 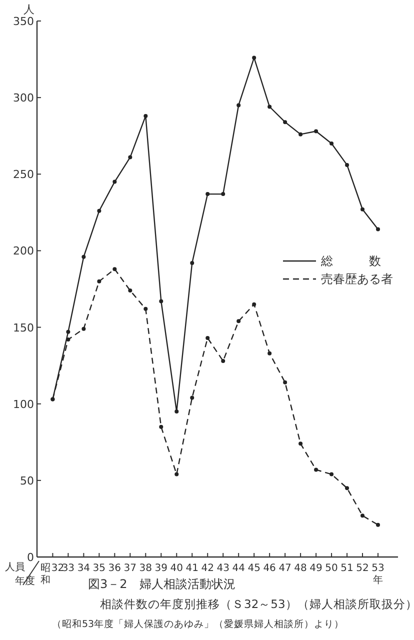 I want to click on x-tick-label: 42, so click(x=207, y=568).